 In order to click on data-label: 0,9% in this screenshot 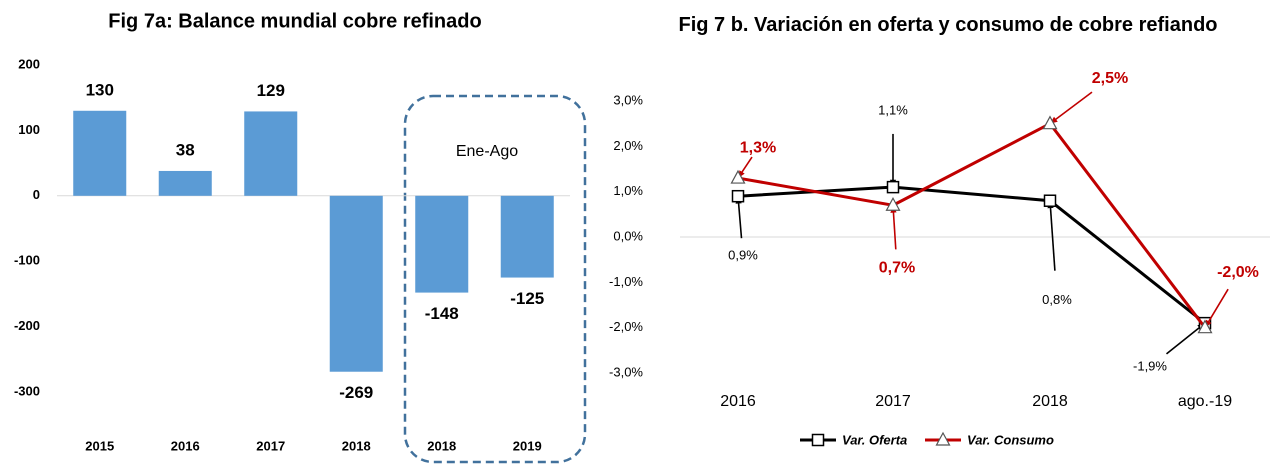, I will do `click(743, 255)`.